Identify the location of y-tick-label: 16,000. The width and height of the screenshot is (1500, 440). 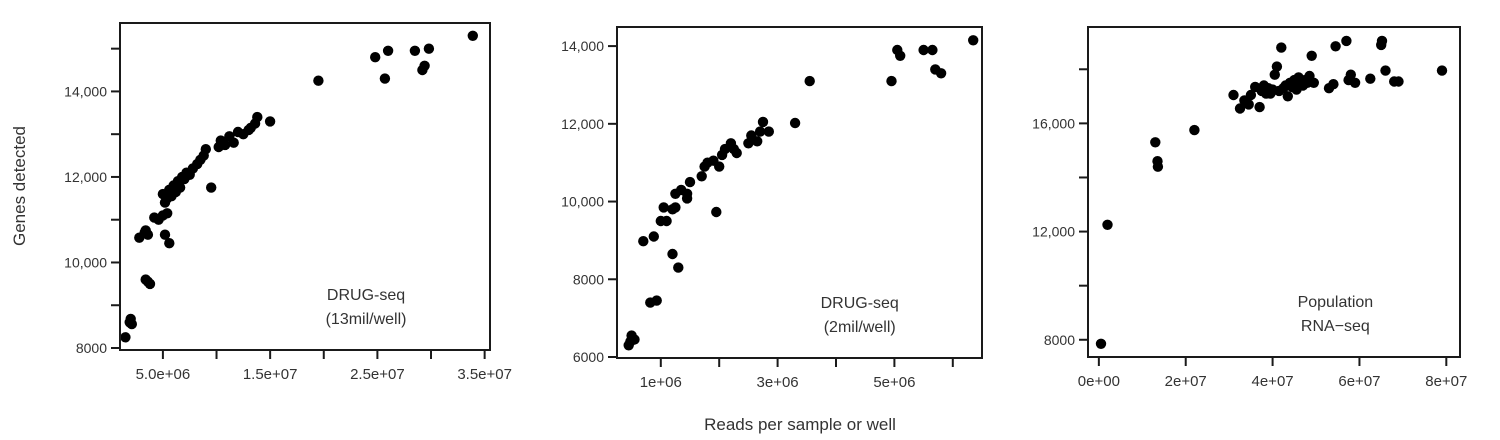
(1053, 123).